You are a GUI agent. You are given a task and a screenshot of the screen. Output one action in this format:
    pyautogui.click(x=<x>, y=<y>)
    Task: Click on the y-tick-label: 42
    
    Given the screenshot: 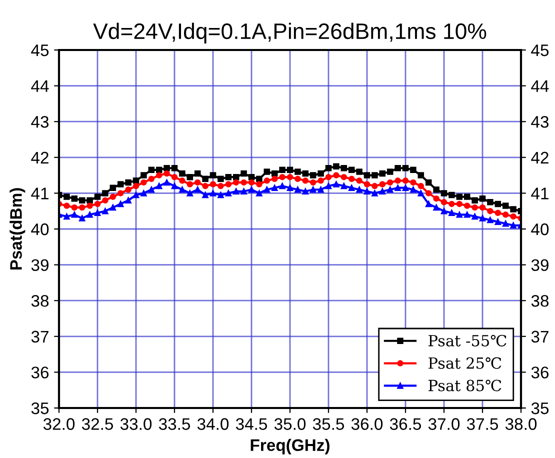 What is the action you would take?
    pyautogui.click(x=39, y=158)
    